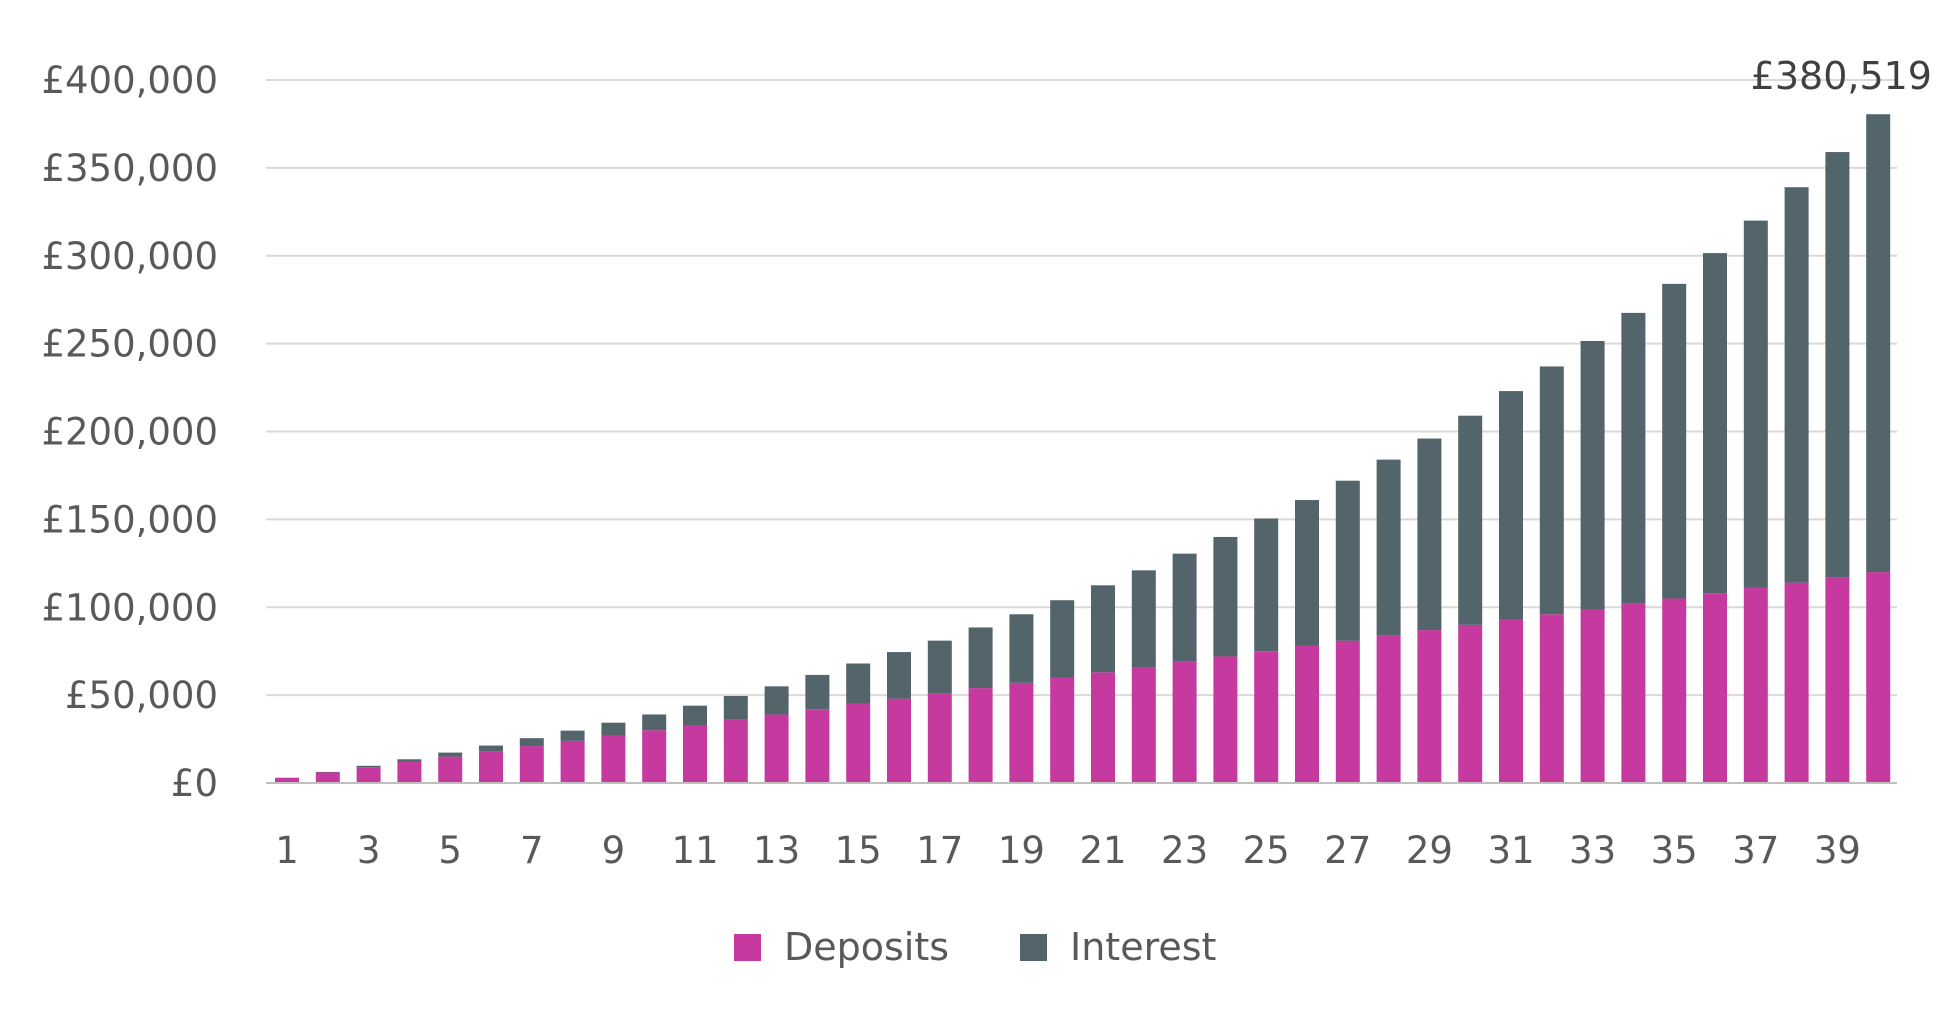  Describe the element at coordinates (129, 519) in the screenshot. I see `y-tick-label: £150,000` at that location.